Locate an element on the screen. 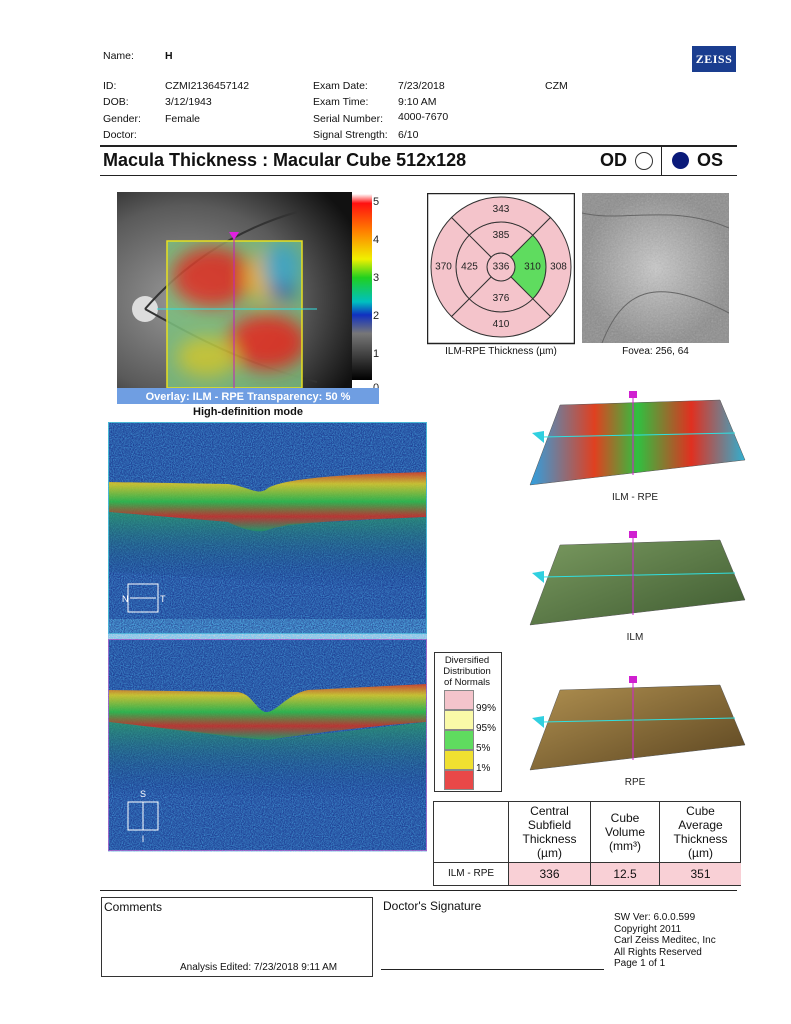 The height and width of the screenshot is (1024, 791). label: Doctor: is located at coordinates (120, 135).